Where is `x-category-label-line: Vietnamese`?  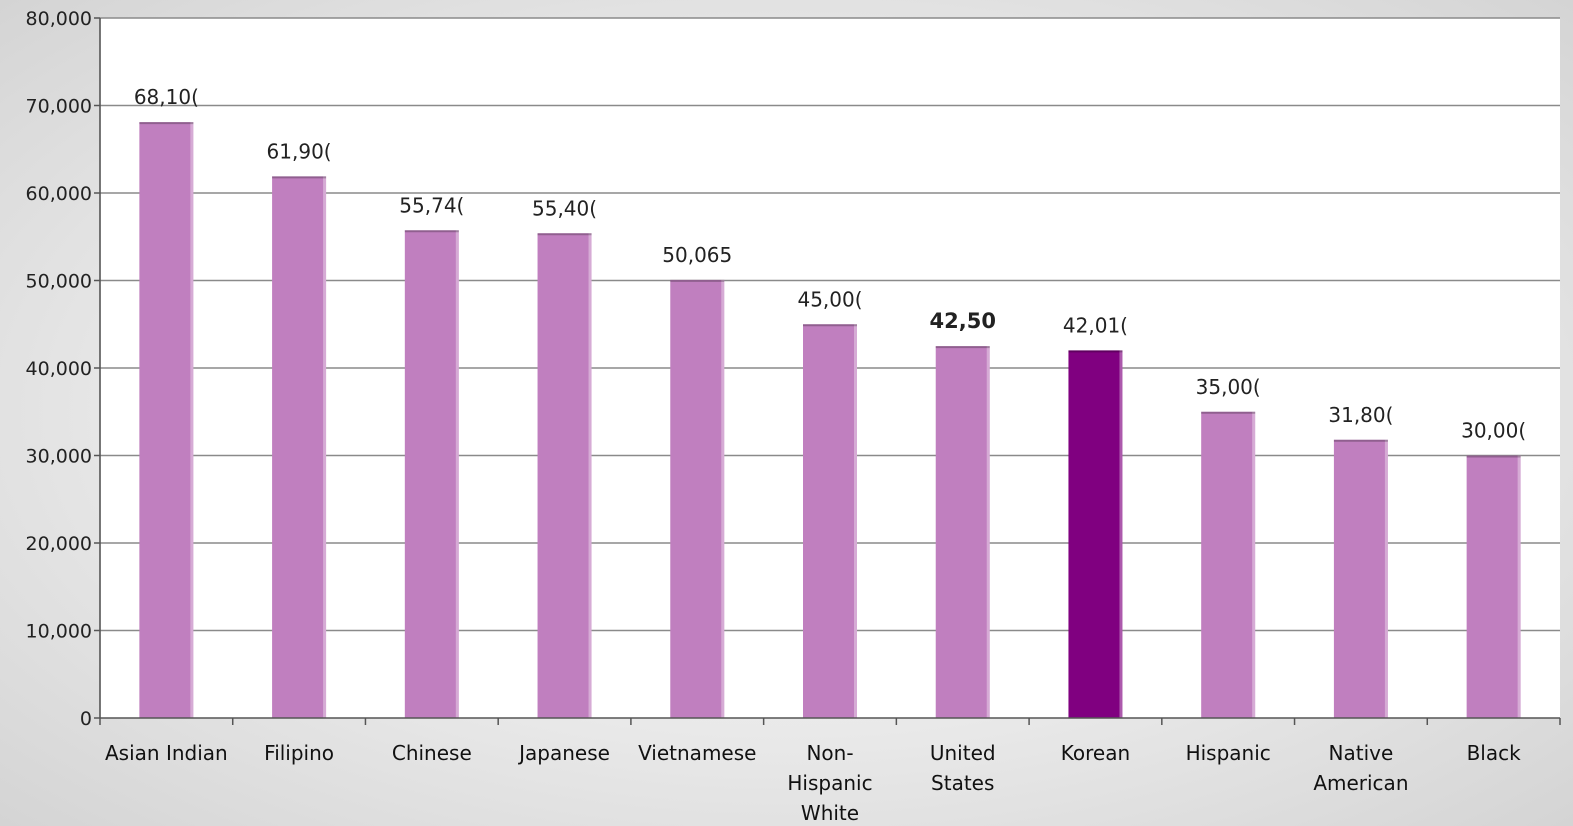 x-category-label-line: Vietnamese is located at coordinates (697, 753).